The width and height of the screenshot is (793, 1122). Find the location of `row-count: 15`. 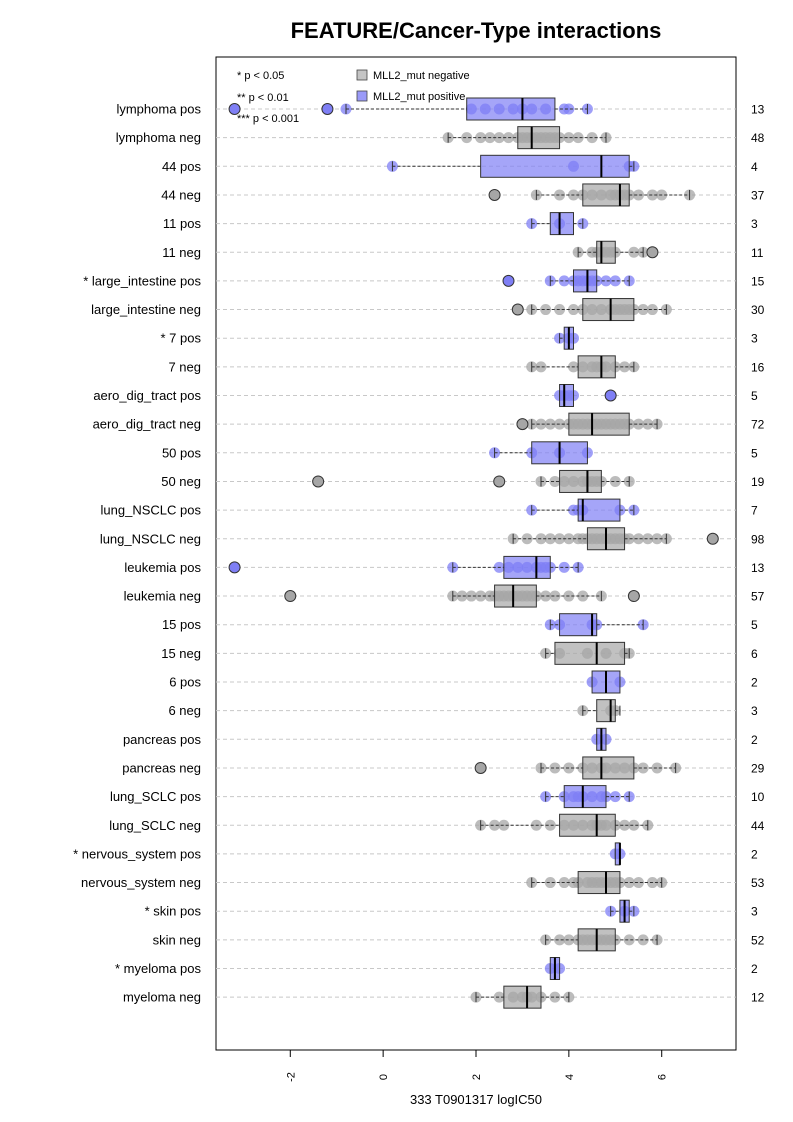

row-count: 15 is located at coordinates (758, 281).